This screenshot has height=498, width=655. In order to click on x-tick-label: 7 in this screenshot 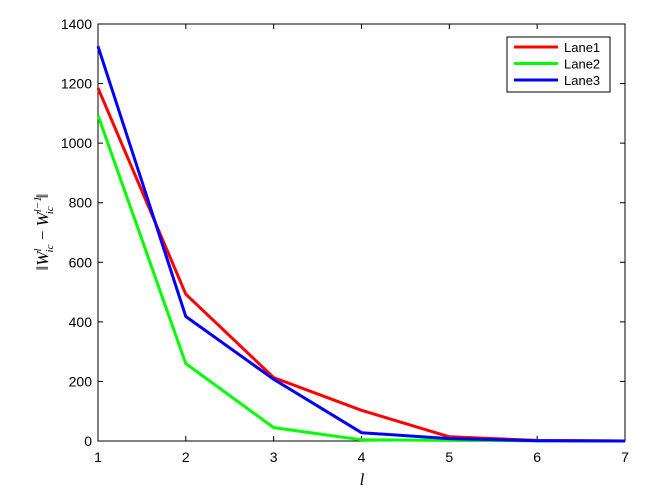, I will do `click(625, 457)`.